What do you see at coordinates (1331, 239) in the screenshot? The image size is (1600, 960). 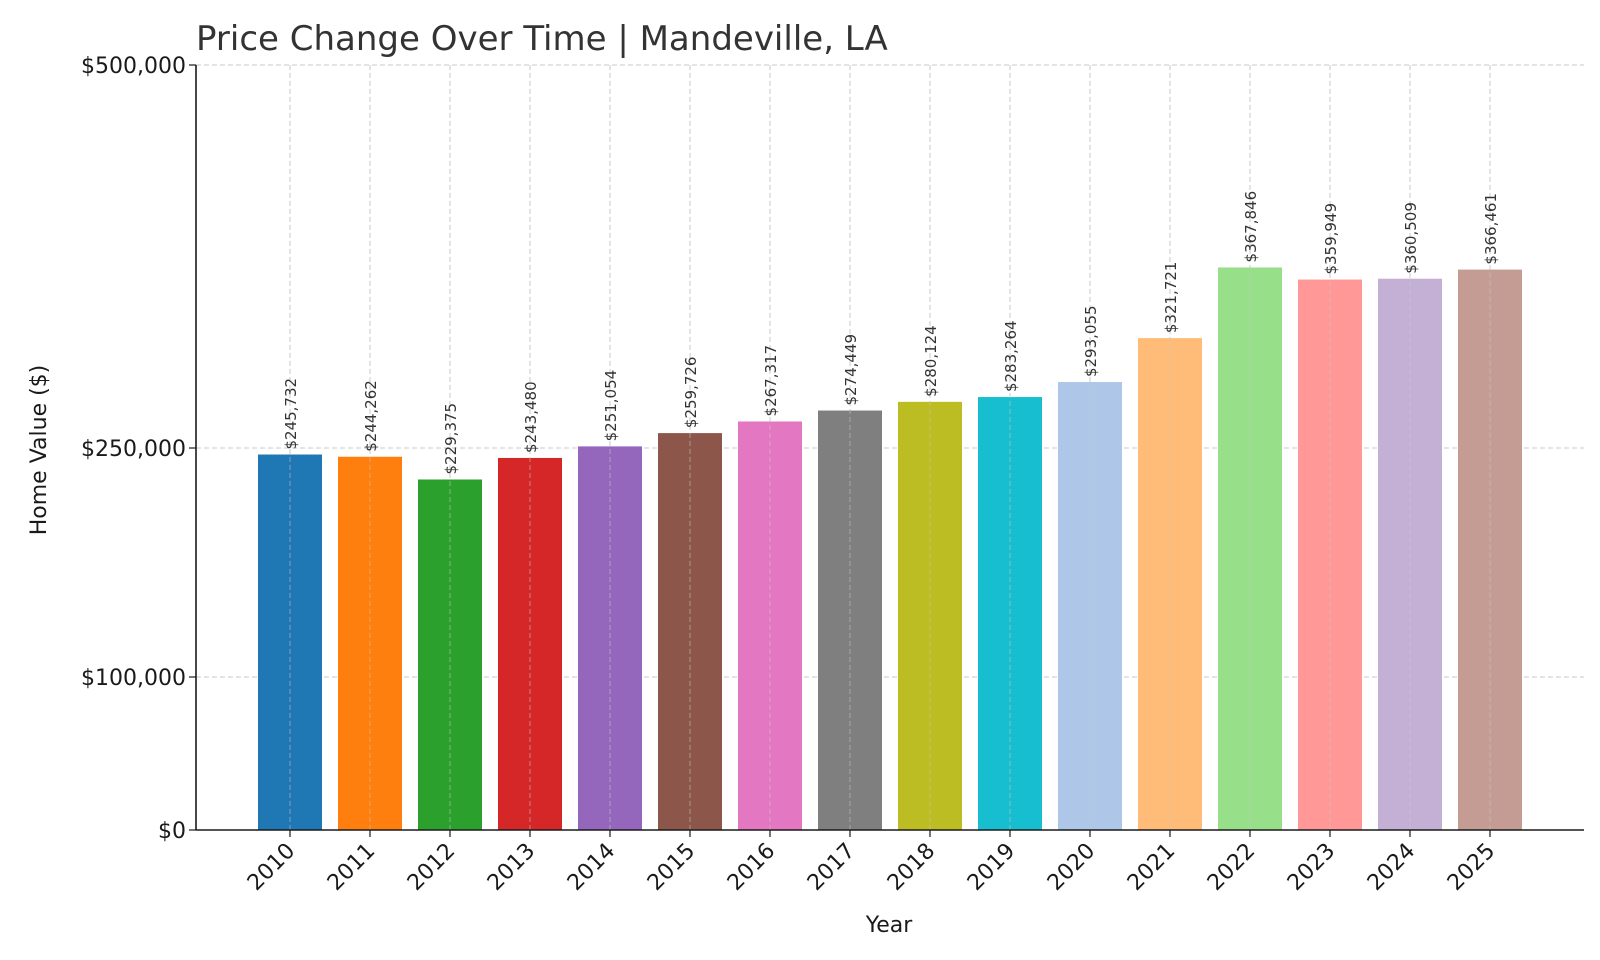 I see `bar-value-label: $359,949` at bounding box center [1331, 239].